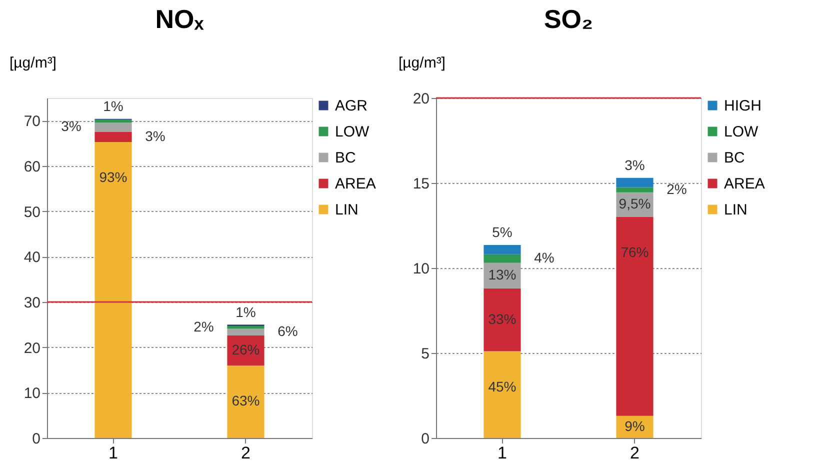  Describe the element at coordinates (32, 303) in the screenshot. I see `y-tick-label: 30` at that location.